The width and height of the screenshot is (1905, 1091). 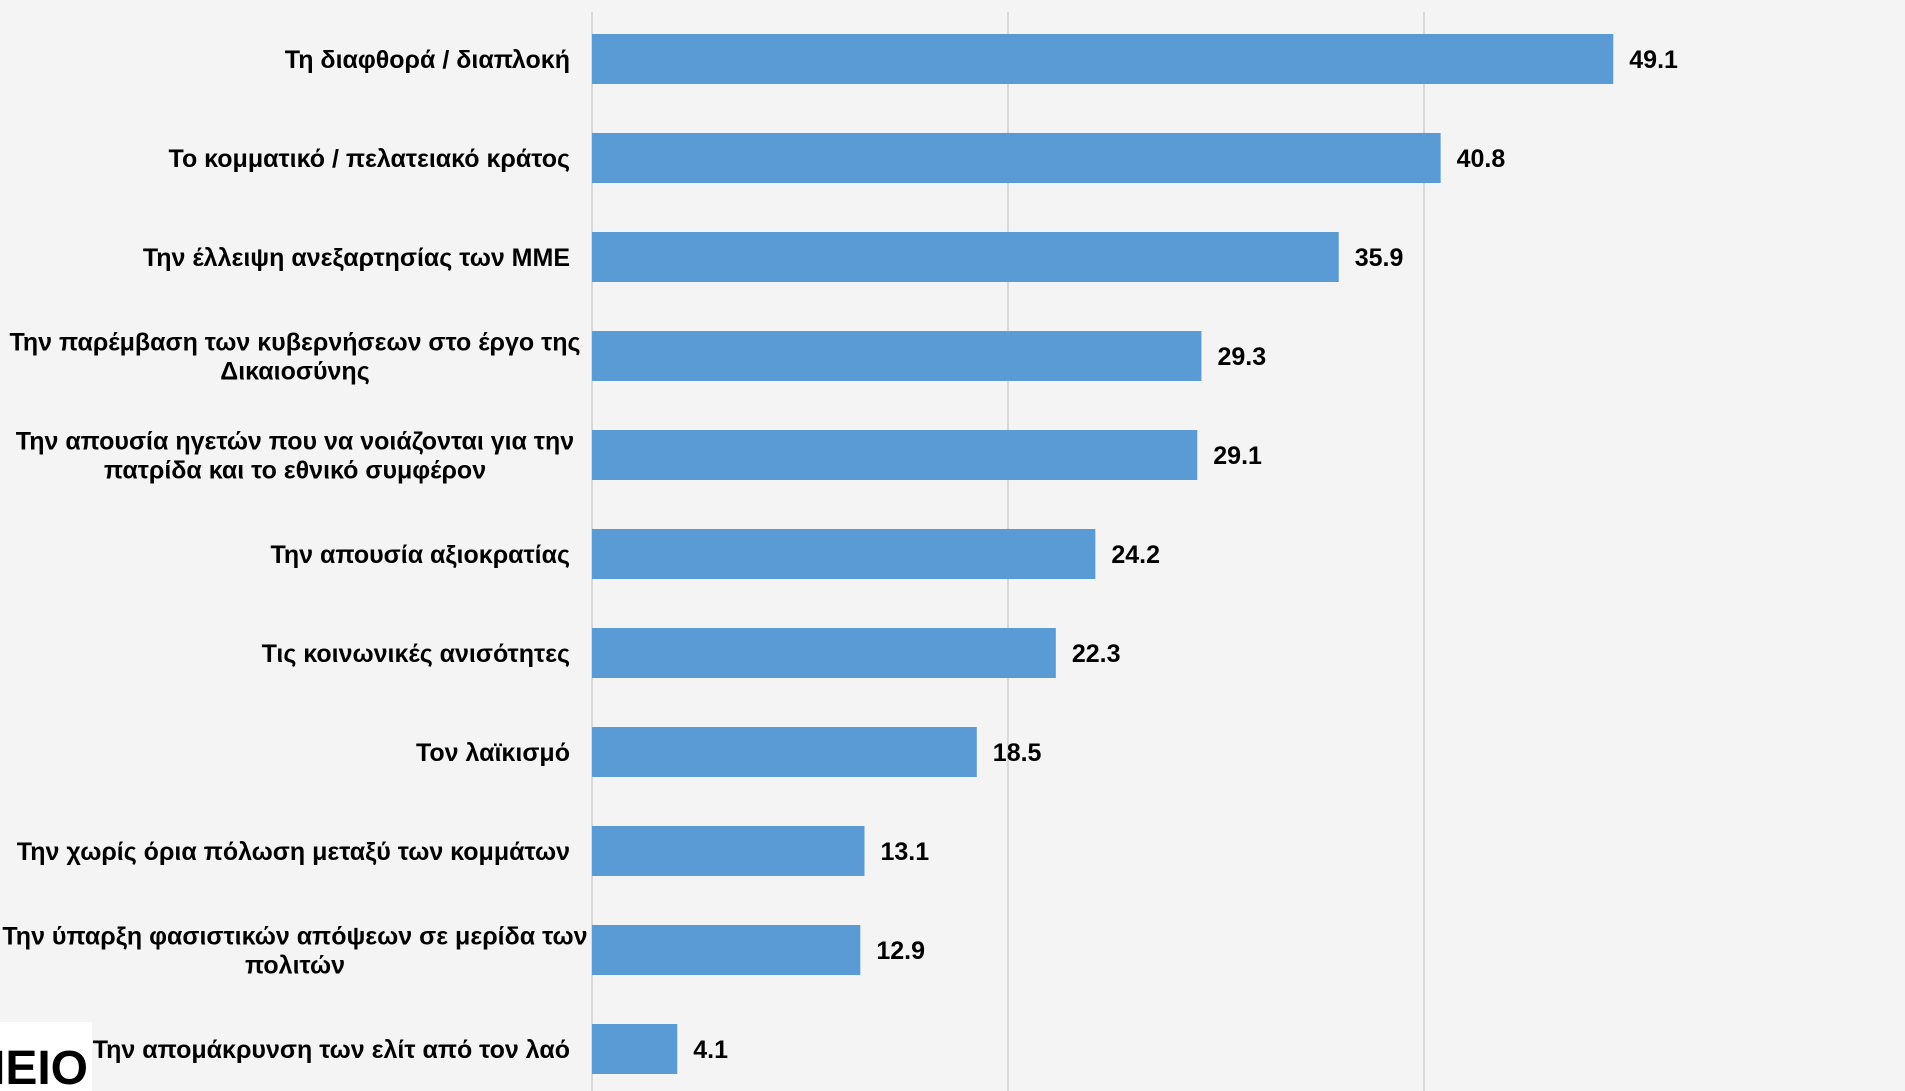 What do you see at coordinates (1653, 60) in the screenshot?
I see `value-label-0: 49.1` at bounding box center [1653, 60].